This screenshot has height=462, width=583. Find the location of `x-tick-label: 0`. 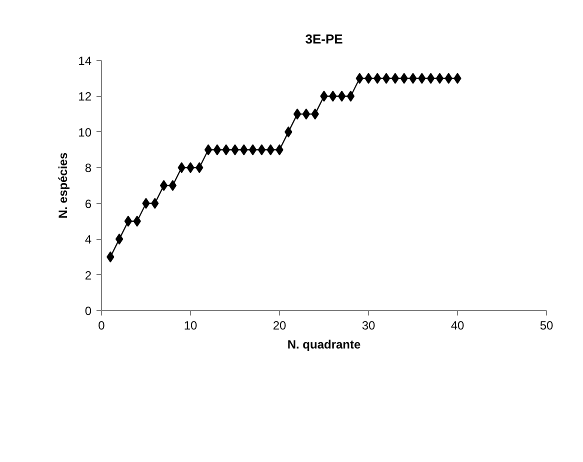

x-tick-label: 0 is located at coordinates (102, 325).